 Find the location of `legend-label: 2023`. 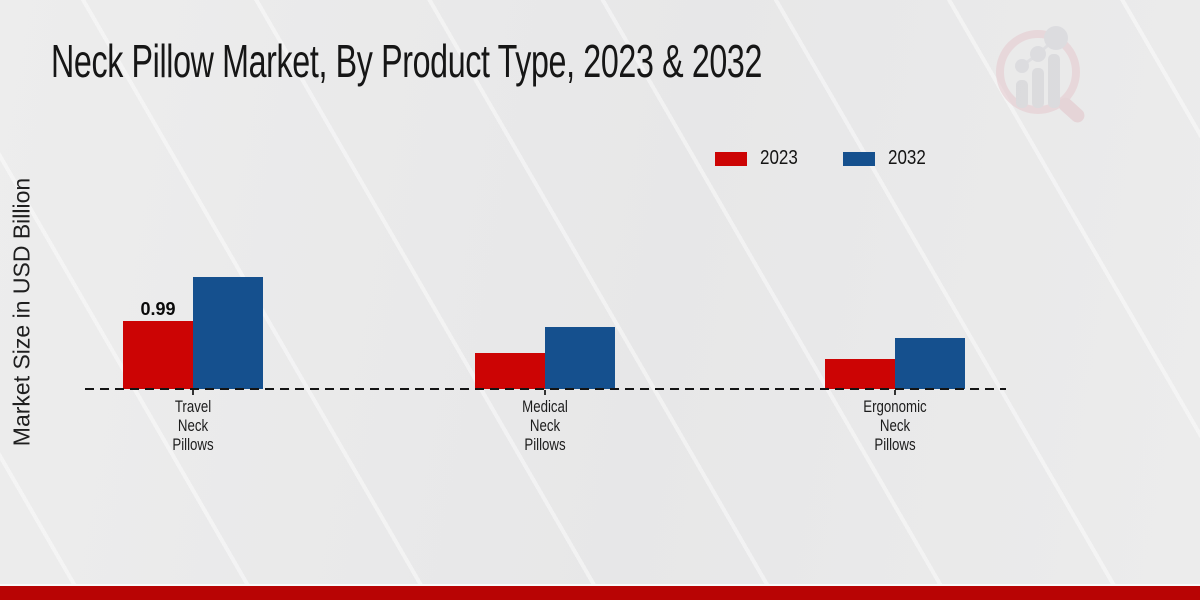

legend-label: 2023 is located at coordinates (779, 158).